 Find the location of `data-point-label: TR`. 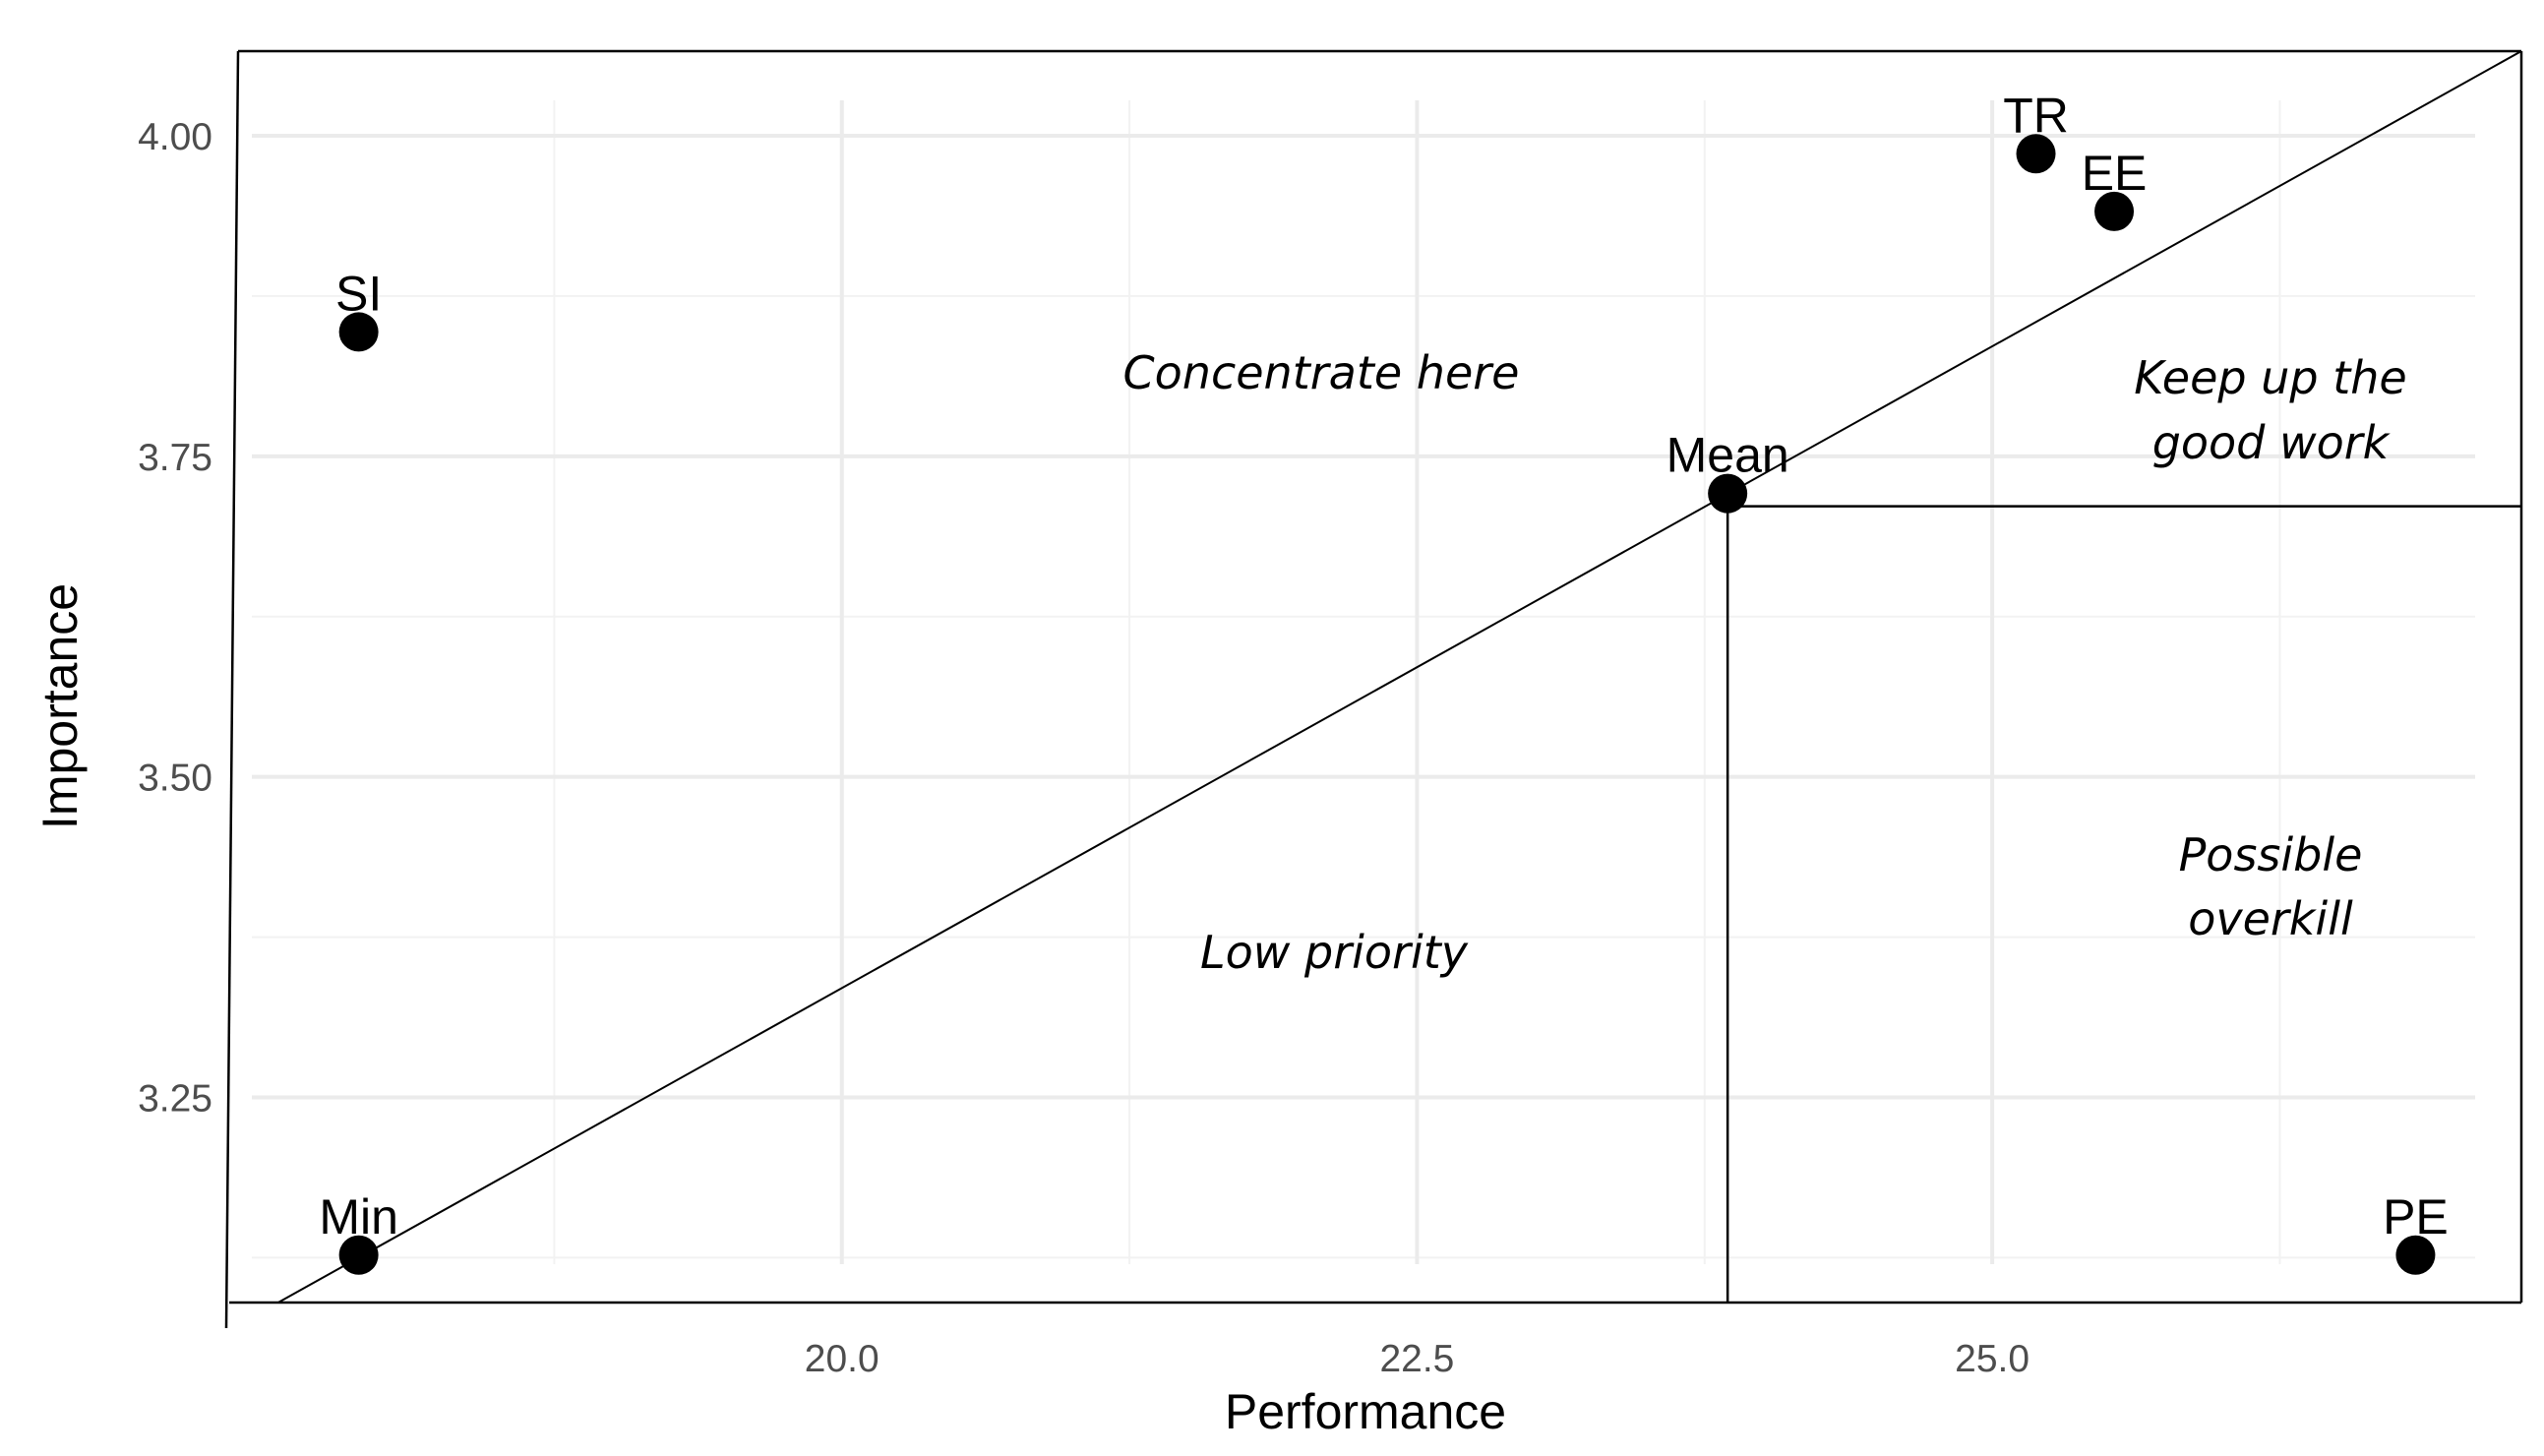

data-point-label: TR is located at coordinates (2036, 115).